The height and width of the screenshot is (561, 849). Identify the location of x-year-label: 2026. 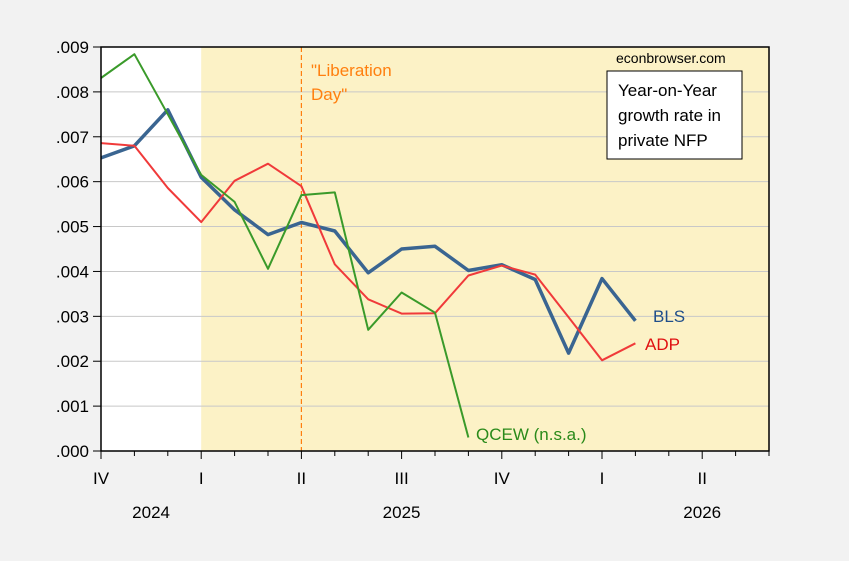
(702, 512).